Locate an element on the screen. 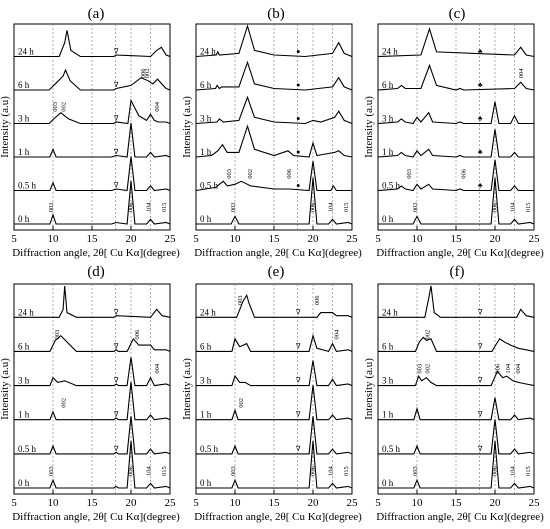 The width and height of the screenshot is (550, 529). panel-label-d: (d) is located at coordinates (96, 272).